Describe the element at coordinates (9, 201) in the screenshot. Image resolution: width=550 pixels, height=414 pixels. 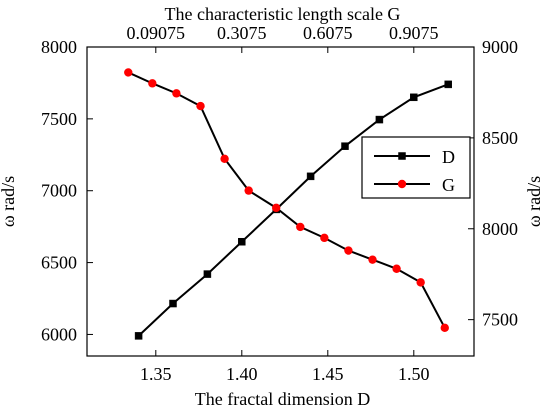
I see `y-left-axis-label: ω rad/s` at that location.